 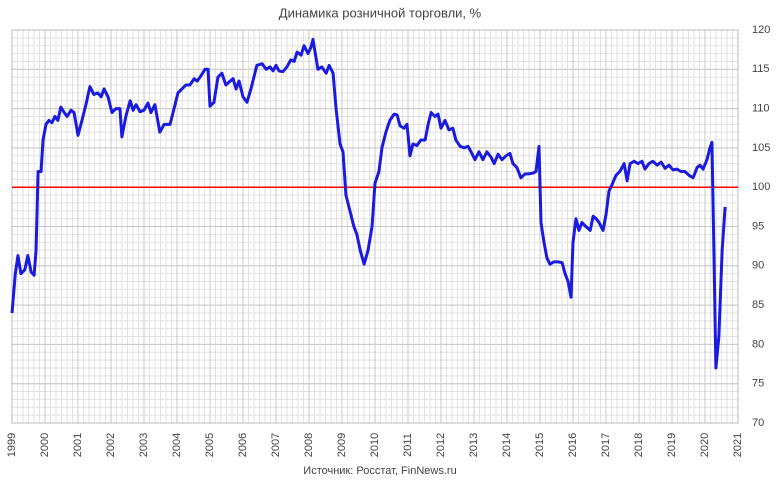 What do you see at coordinates (758, 305) in the screenshot?
I see `y-tick-label: 85` at bounding box center [758, 305].